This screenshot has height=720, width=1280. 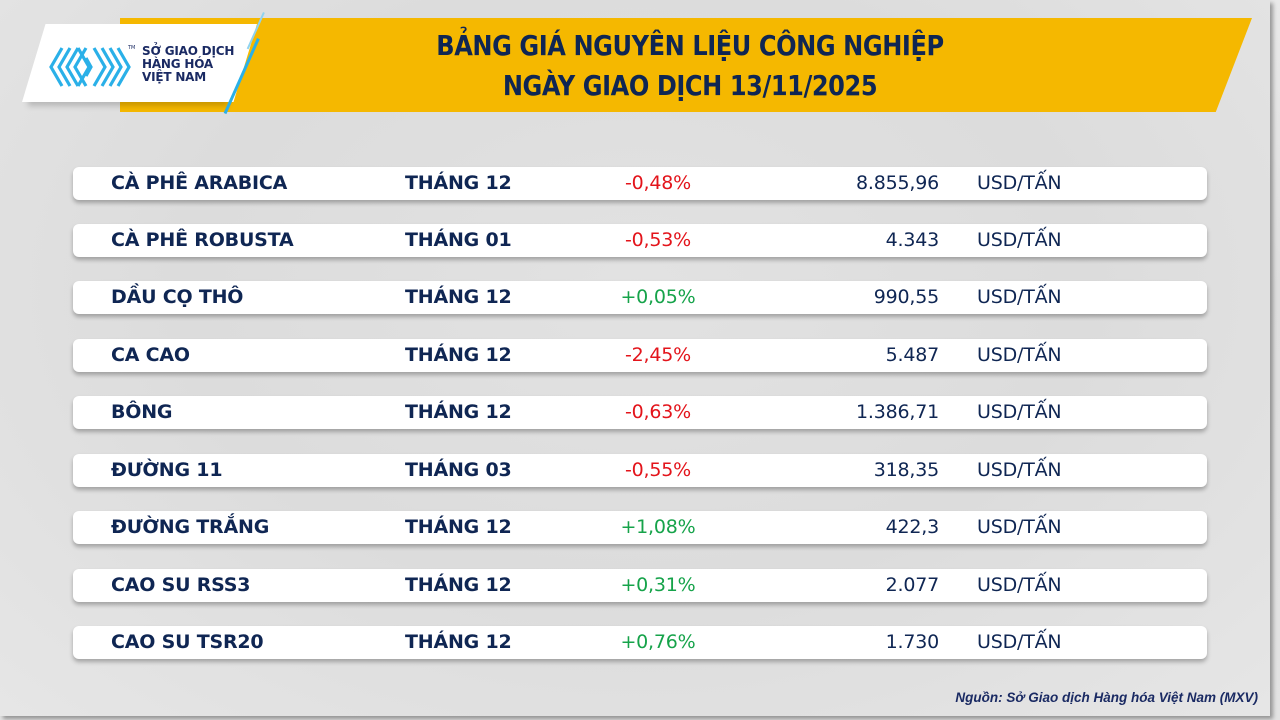 I want to click on title-line-1: BẢNG GIÁ NGUYÊN LIỆU CÔNG NGHIỆP, so click(x=690, y=45).